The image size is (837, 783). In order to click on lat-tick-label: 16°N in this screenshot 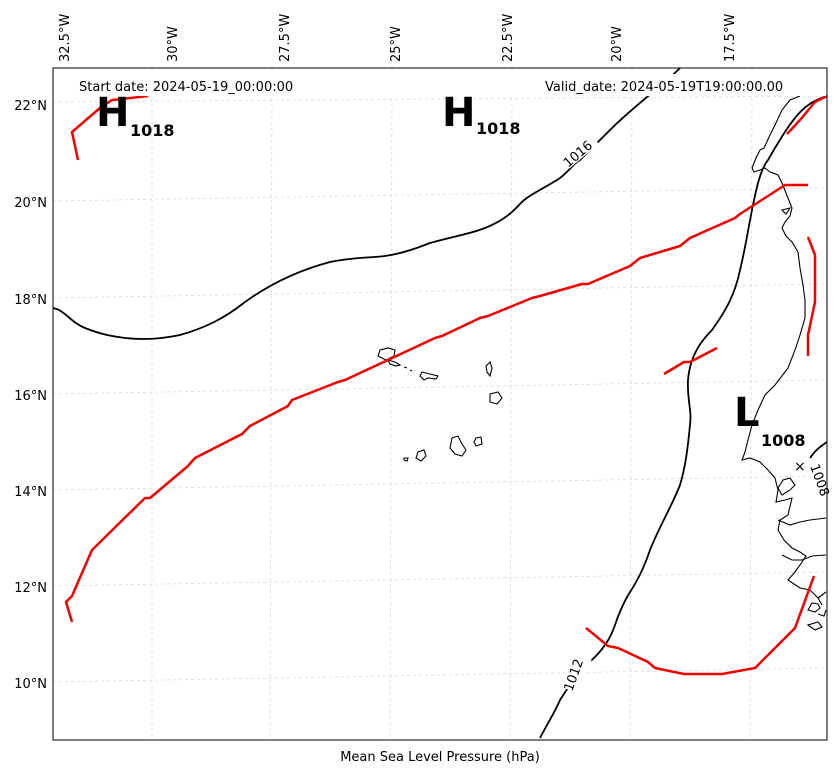, I will do `click(30, 396)`.